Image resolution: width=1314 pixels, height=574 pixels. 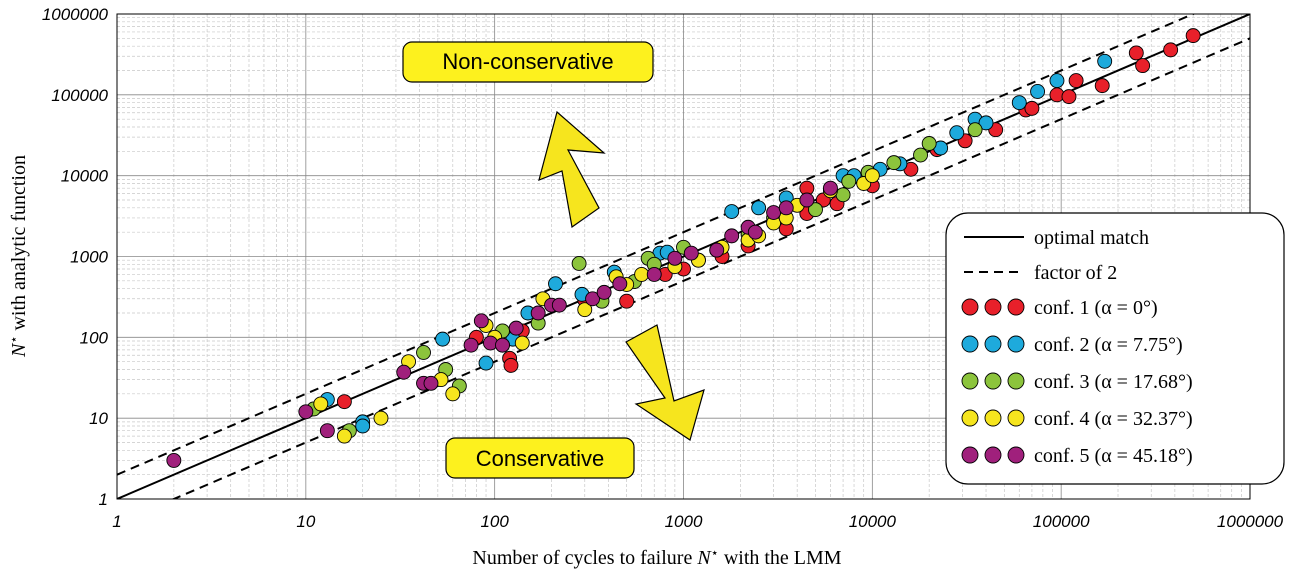 What do you see at coordinates (1096, 308) in the screenshot?
I see `legend-label-conf-1: conf. 1 (α = 0°)` at bounding box center [1096, 308].